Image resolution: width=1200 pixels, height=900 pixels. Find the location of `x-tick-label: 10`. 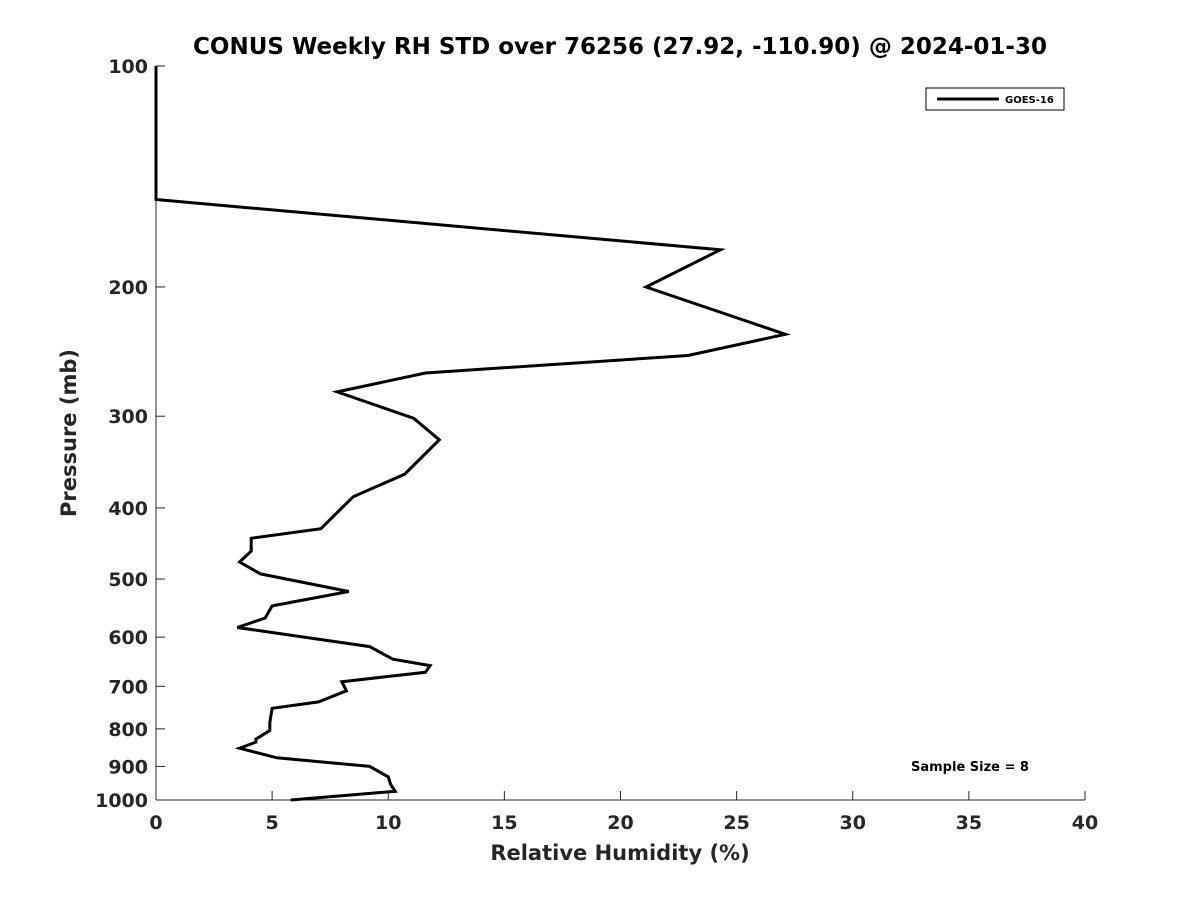

x-tick-label: 10 is located at coordinates (388, 823).